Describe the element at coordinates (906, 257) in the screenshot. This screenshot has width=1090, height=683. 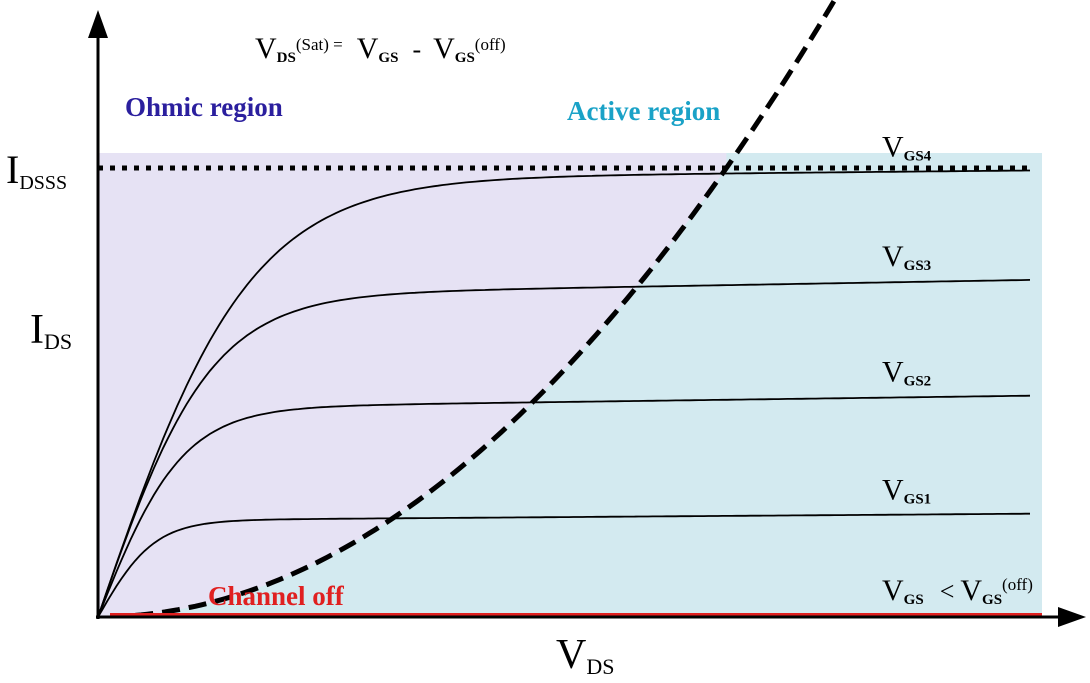
I see `curve-label-gs3: VGS3` at that location.